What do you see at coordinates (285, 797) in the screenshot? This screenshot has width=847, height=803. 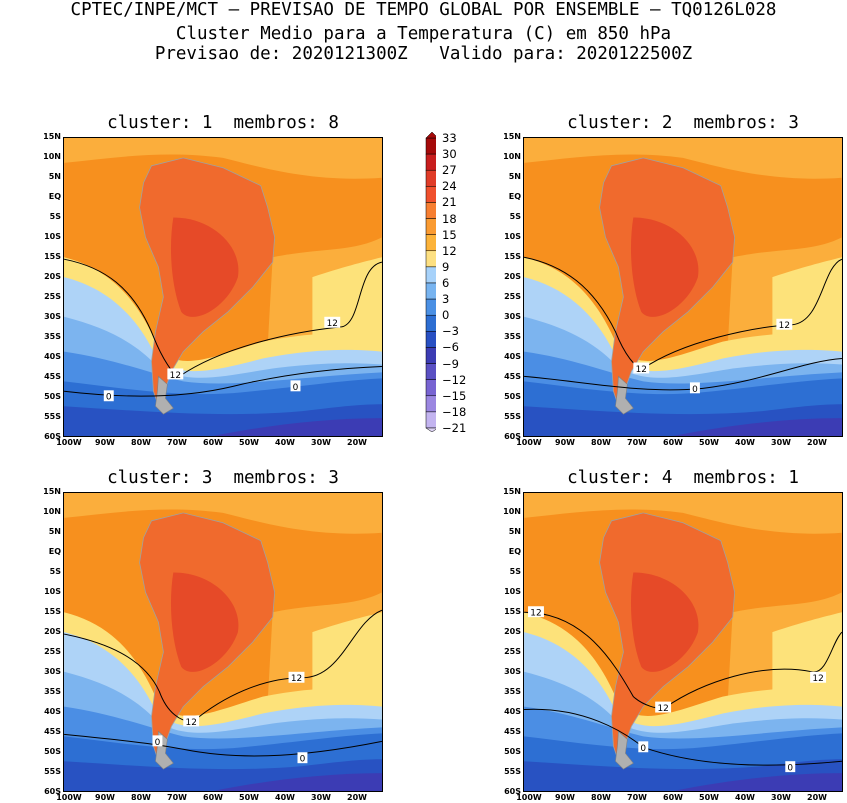 I see `panel-3-xtick: 40W` at bounding box center [285, 797].